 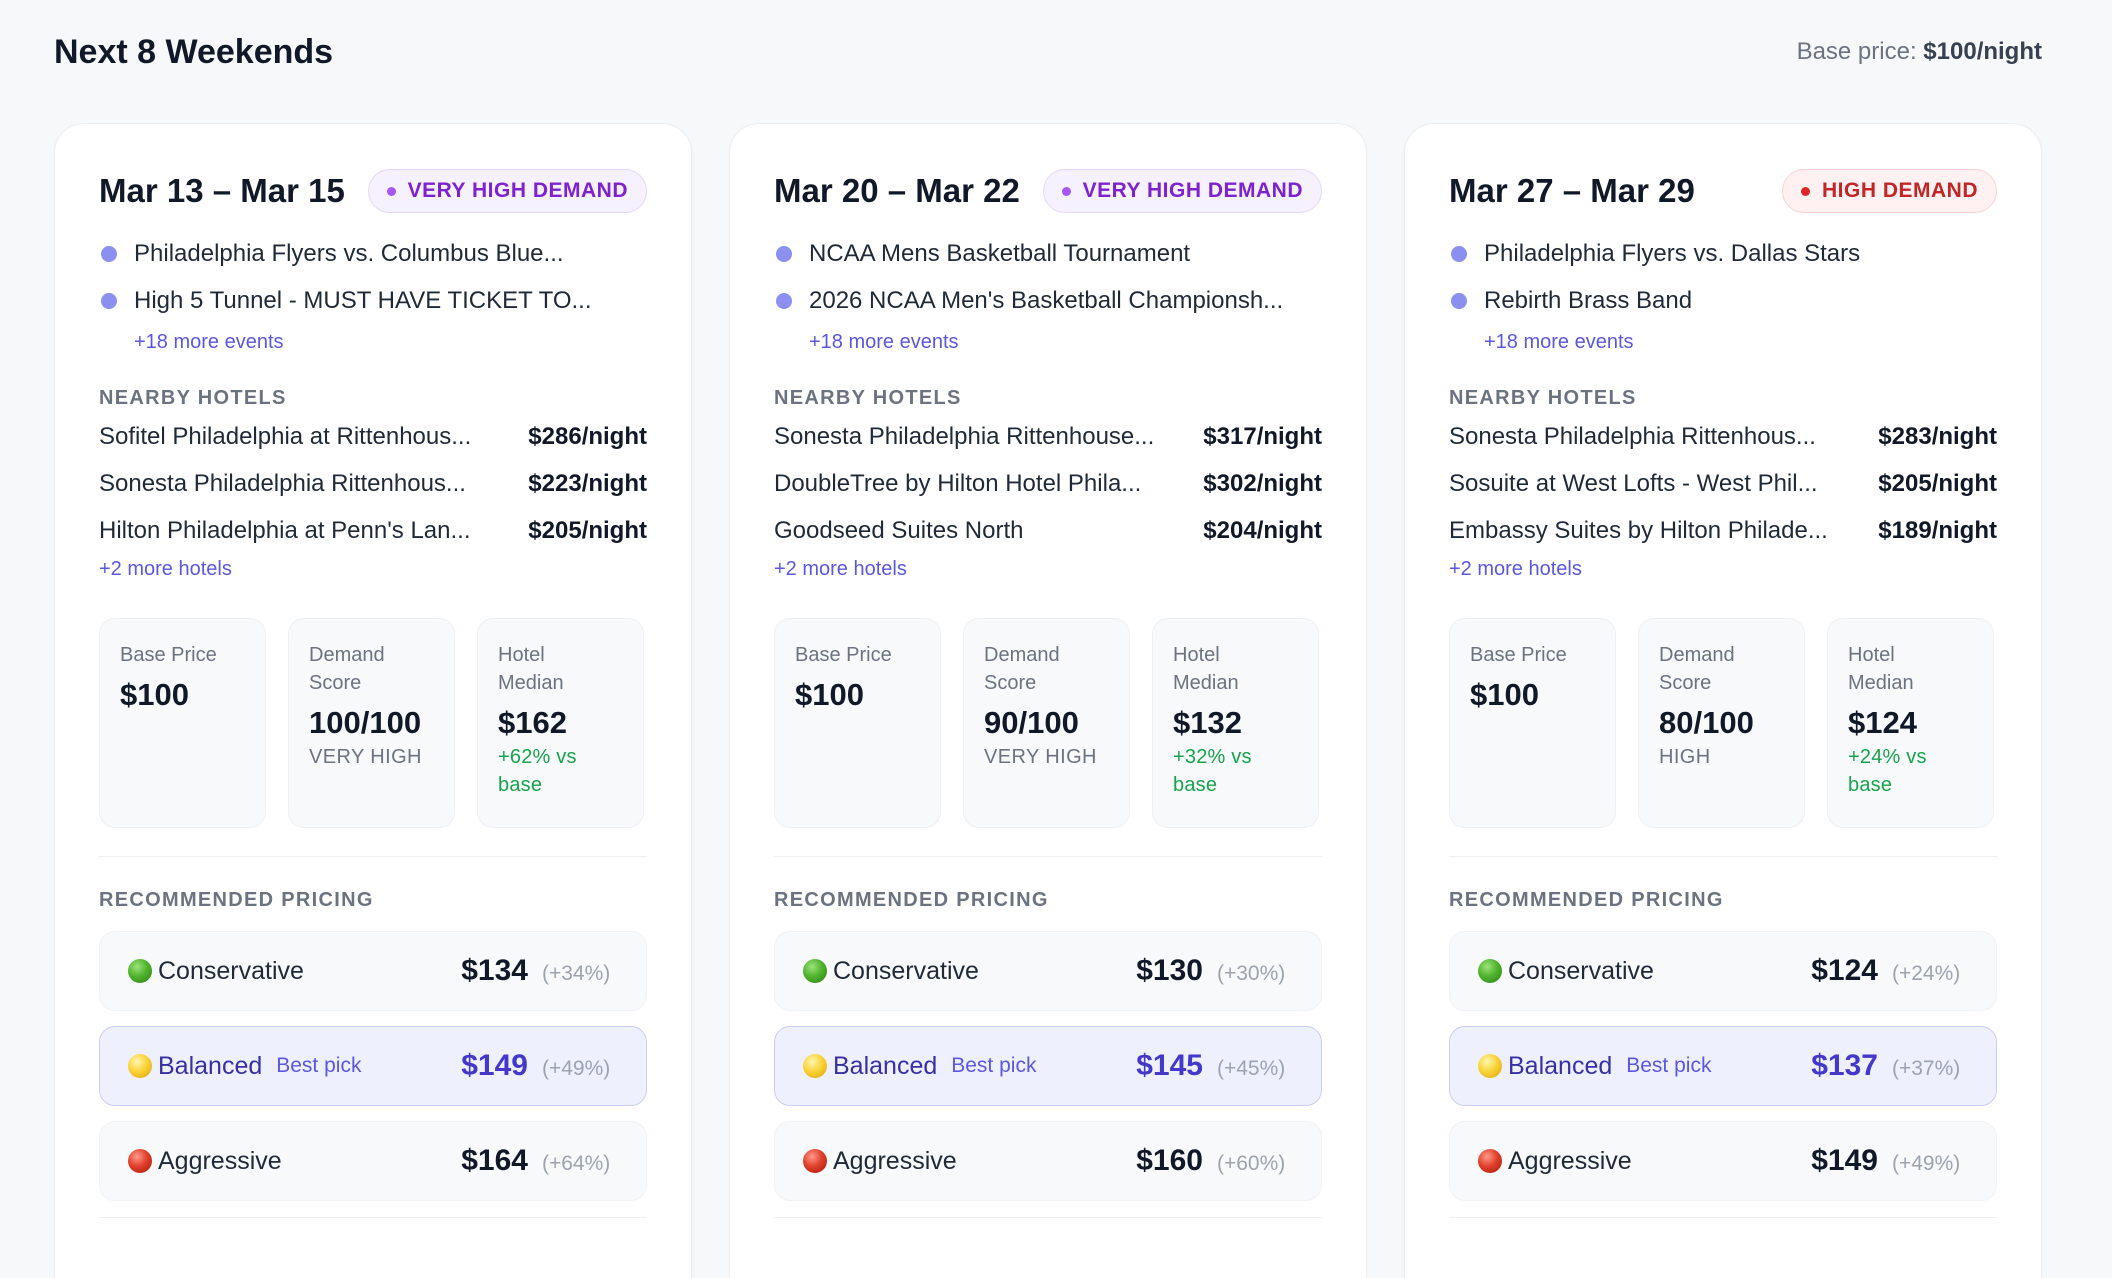 What do you see at coordinates (1706, 722) in the screenshot?
I see `metric-value: 80/100` at bounding box center [1706, 722].